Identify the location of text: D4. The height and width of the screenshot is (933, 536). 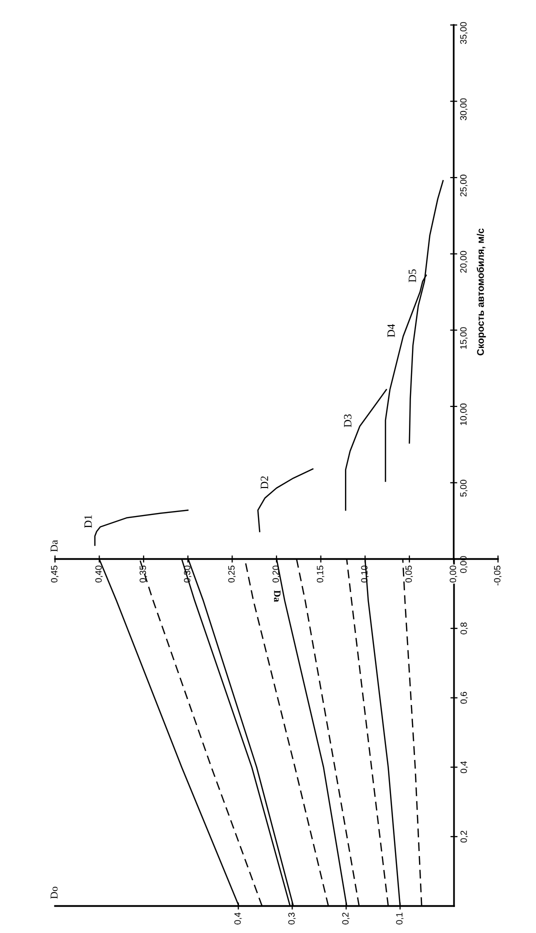
(391, 331).